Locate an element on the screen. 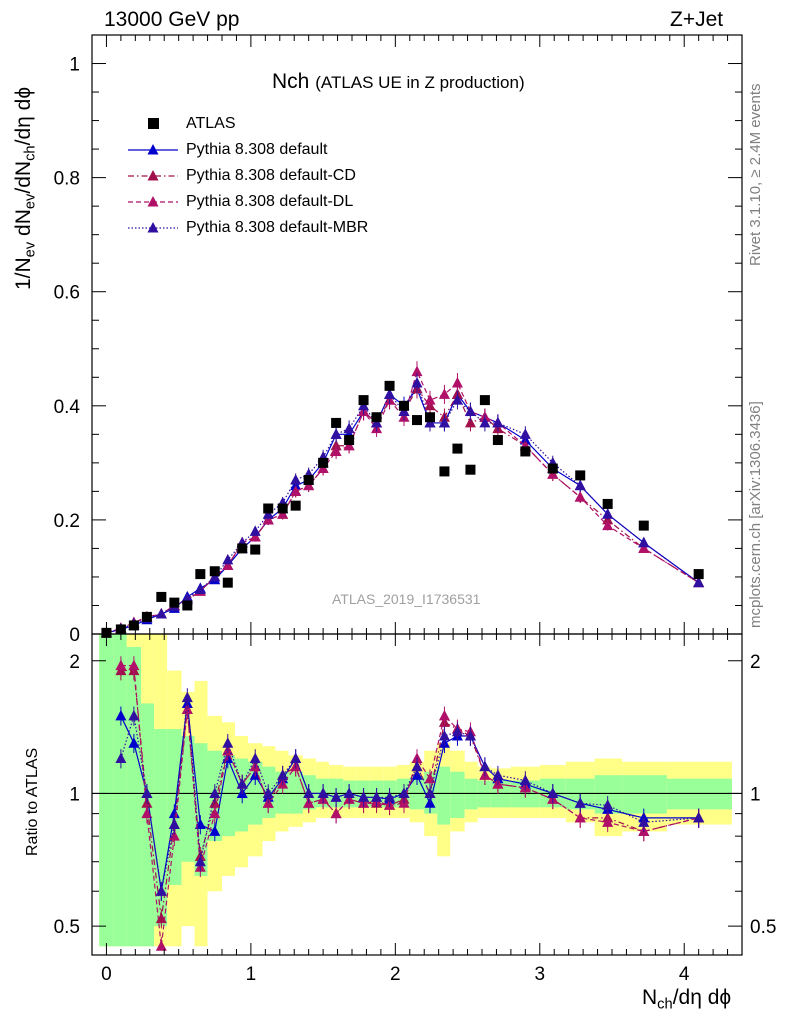  ratio-y-tick-label-right: 0.5 is located at coordinates (763, 927).